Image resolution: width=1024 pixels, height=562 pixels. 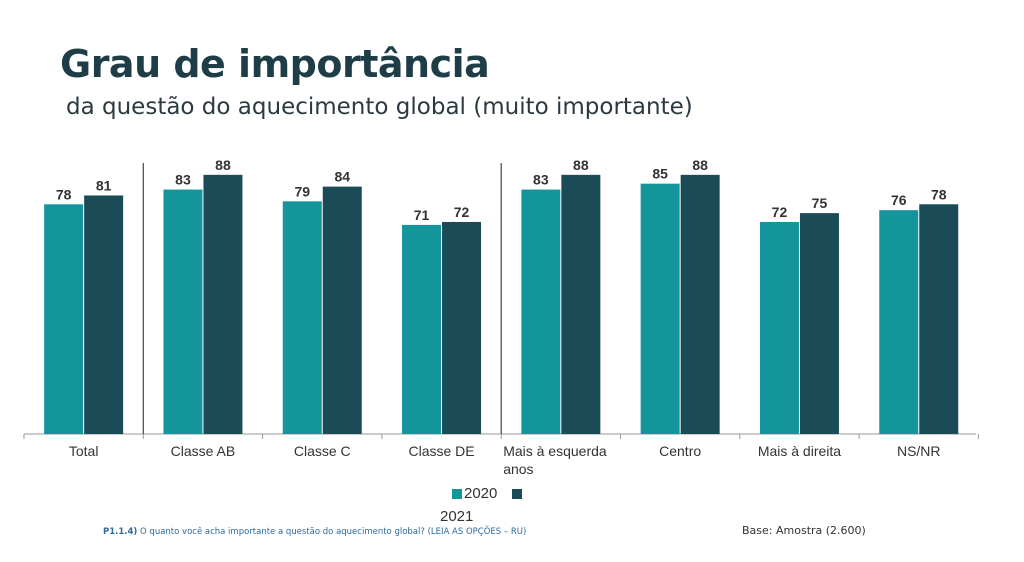 What do you see at coordinates (302, 191) in the screenshot?
I see `data-label-2020: 79` at bounding box center [302, 191].